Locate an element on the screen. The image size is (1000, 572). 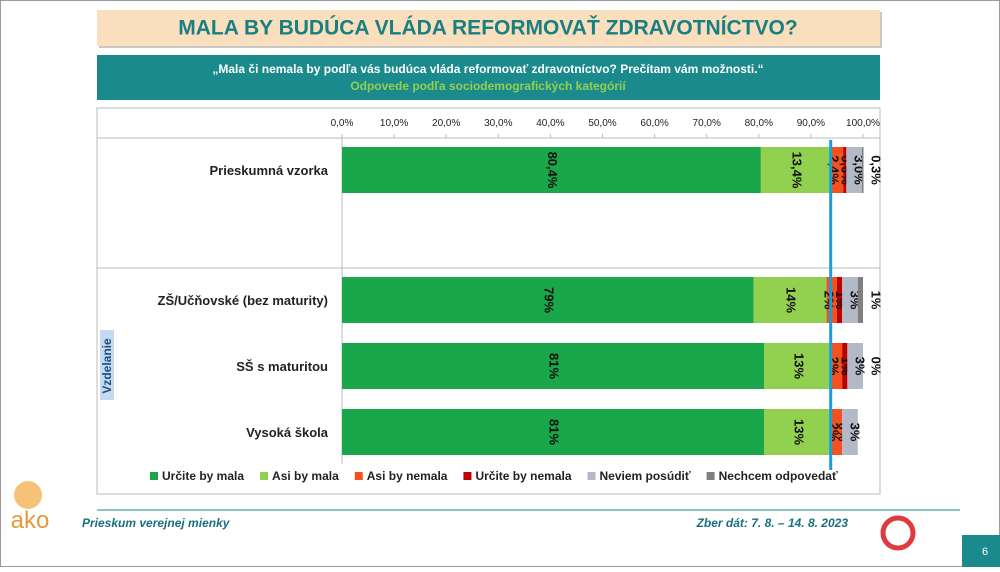
footer-left: Prieskum verejnej mienky is located at coordinates (156, 523).